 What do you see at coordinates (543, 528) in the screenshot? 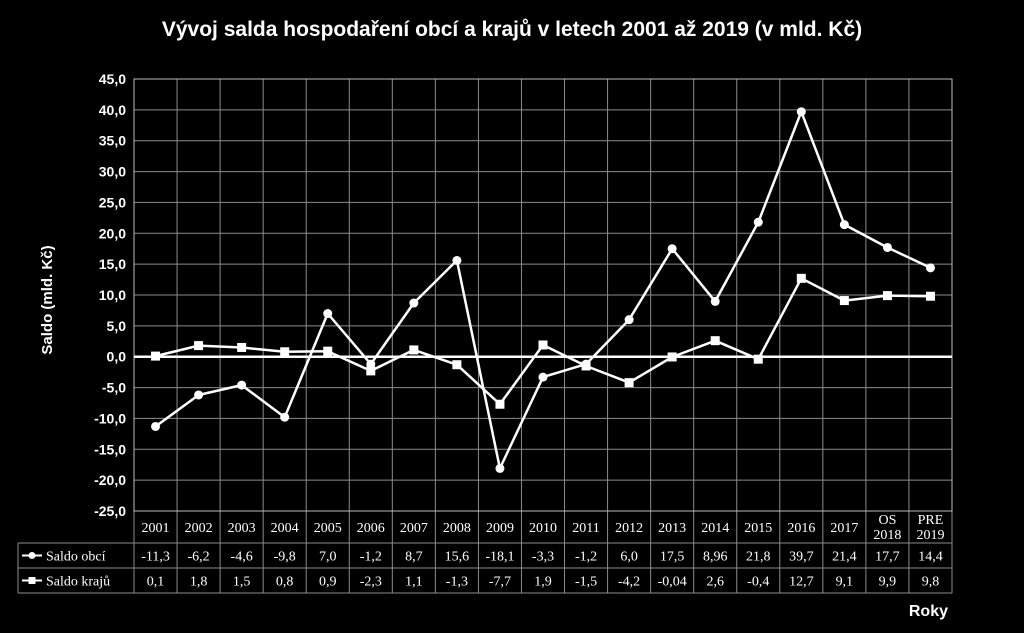
I see `x-tick-label: 2010` at bounding box center [543, 528].